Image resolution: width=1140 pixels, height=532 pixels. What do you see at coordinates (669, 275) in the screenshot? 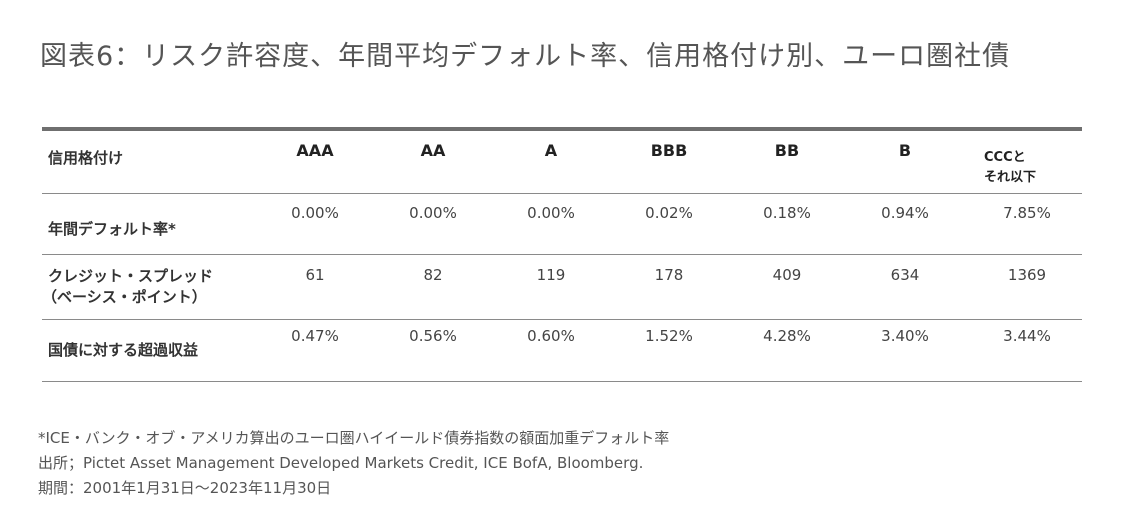
I see `cell-spread-bbb: 178` at bounding box center [669, 275].